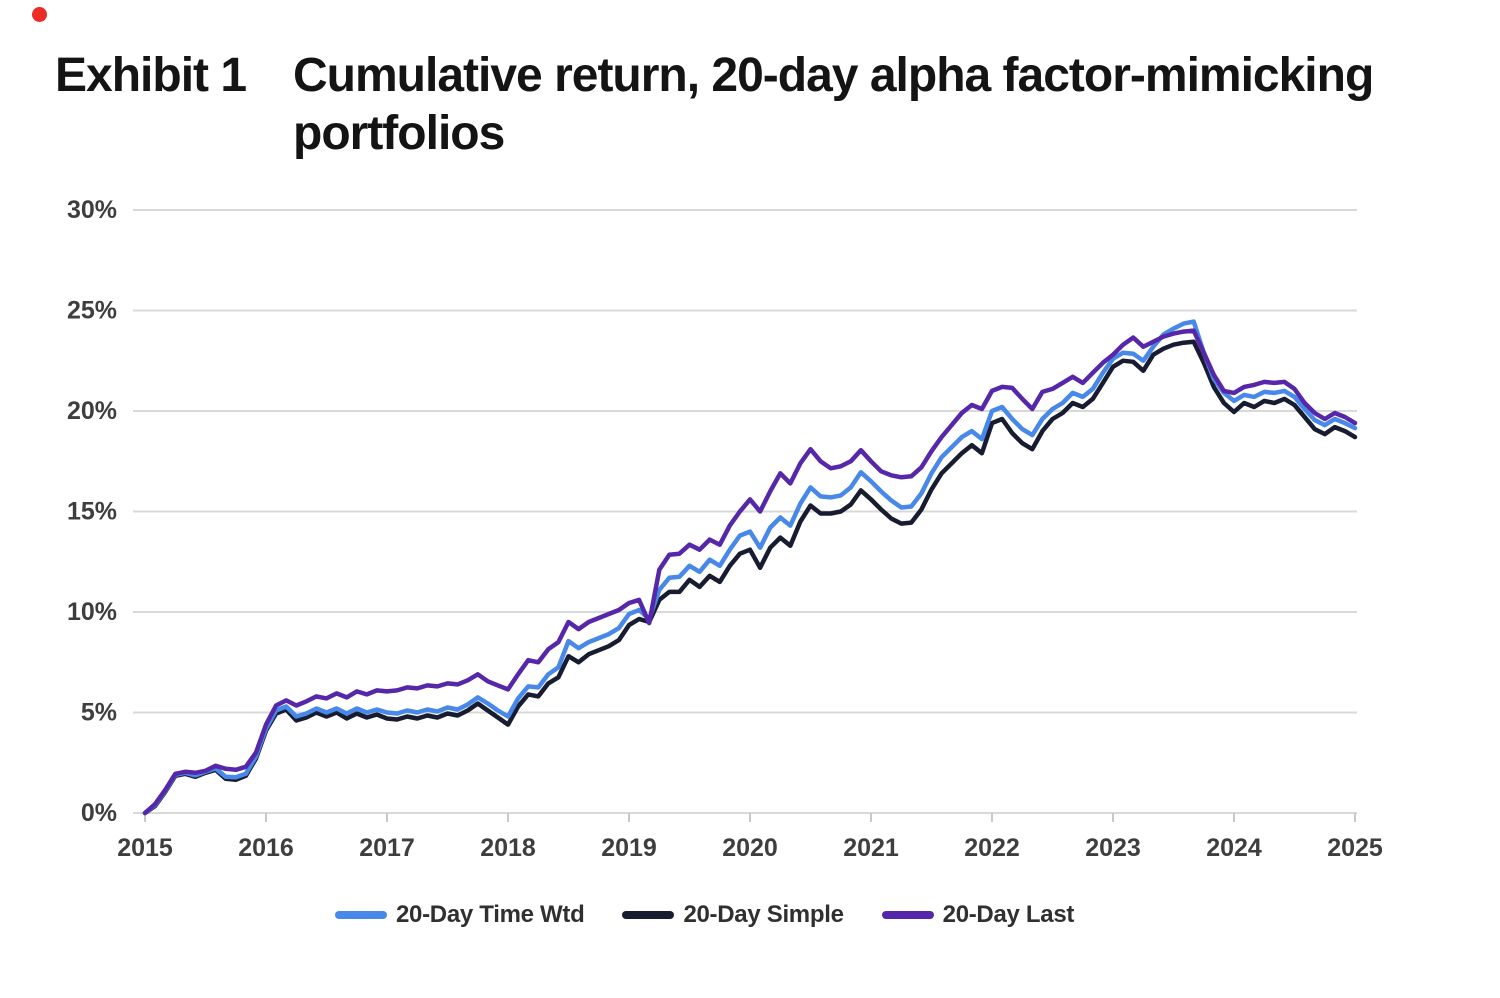 Image resolution: width=1500 pixels, height=998 pixels. What do you see at coordinates (151, 75) in the screenshot?
I see `exhibit-label: Exhibit 1` at bounding box center [151, 75].